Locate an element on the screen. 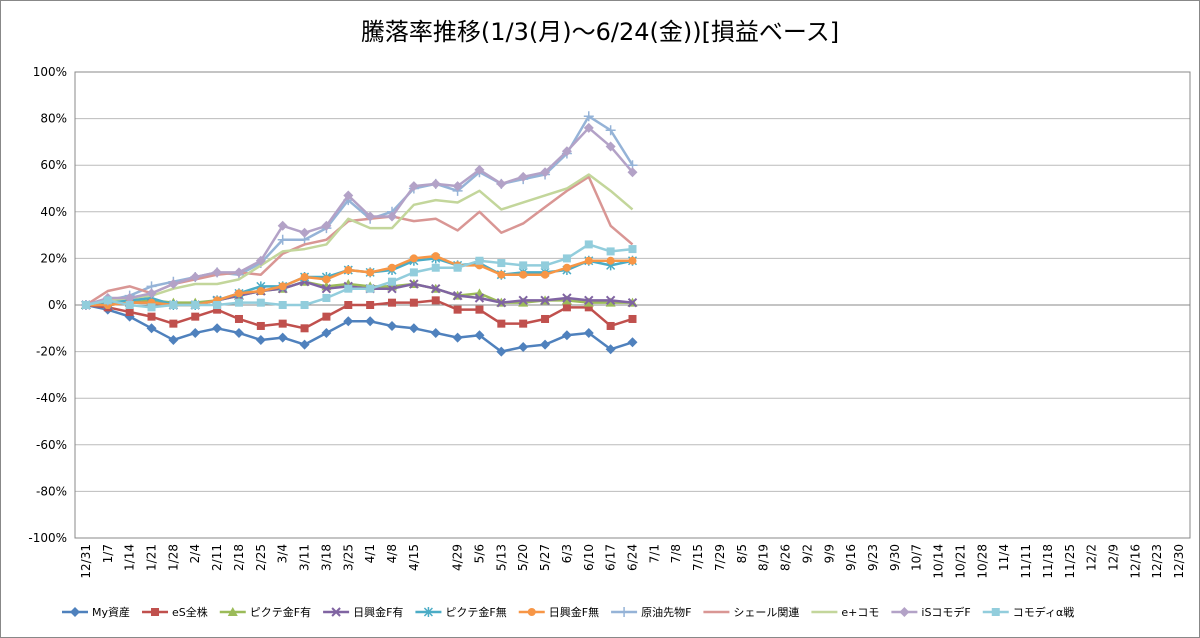 The height and width of the screenshot is (638, 1200). x-tick-label: 6/3 is located at coordinates (567, 553).